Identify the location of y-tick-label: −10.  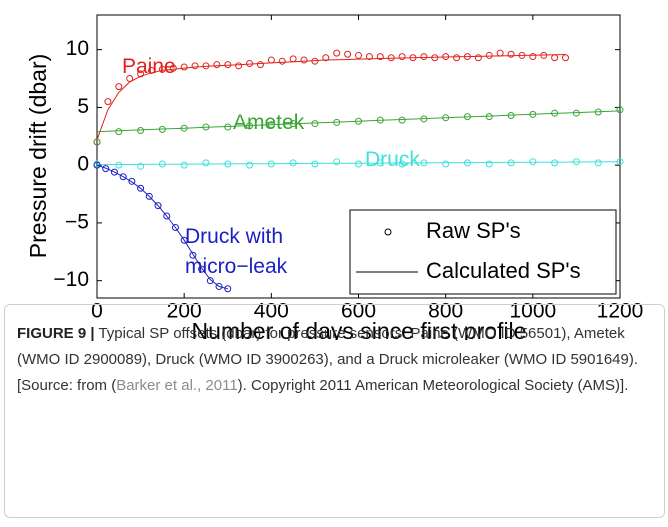
(71, 279).